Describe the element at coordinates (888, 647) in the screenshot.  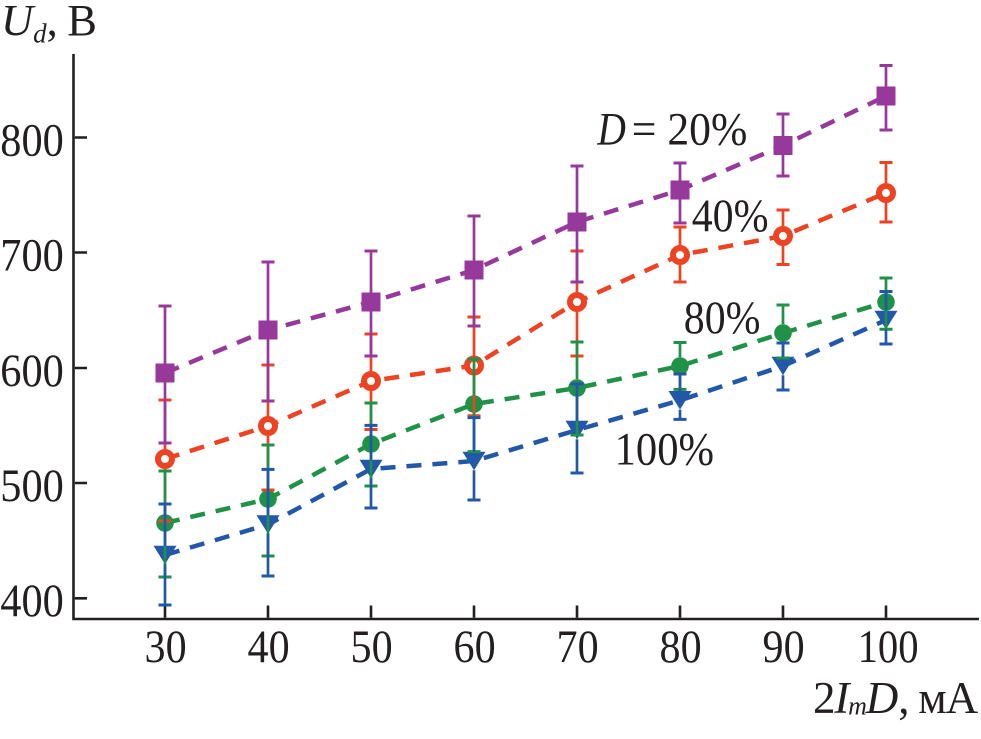
I see `svg-text: 100` at that location.